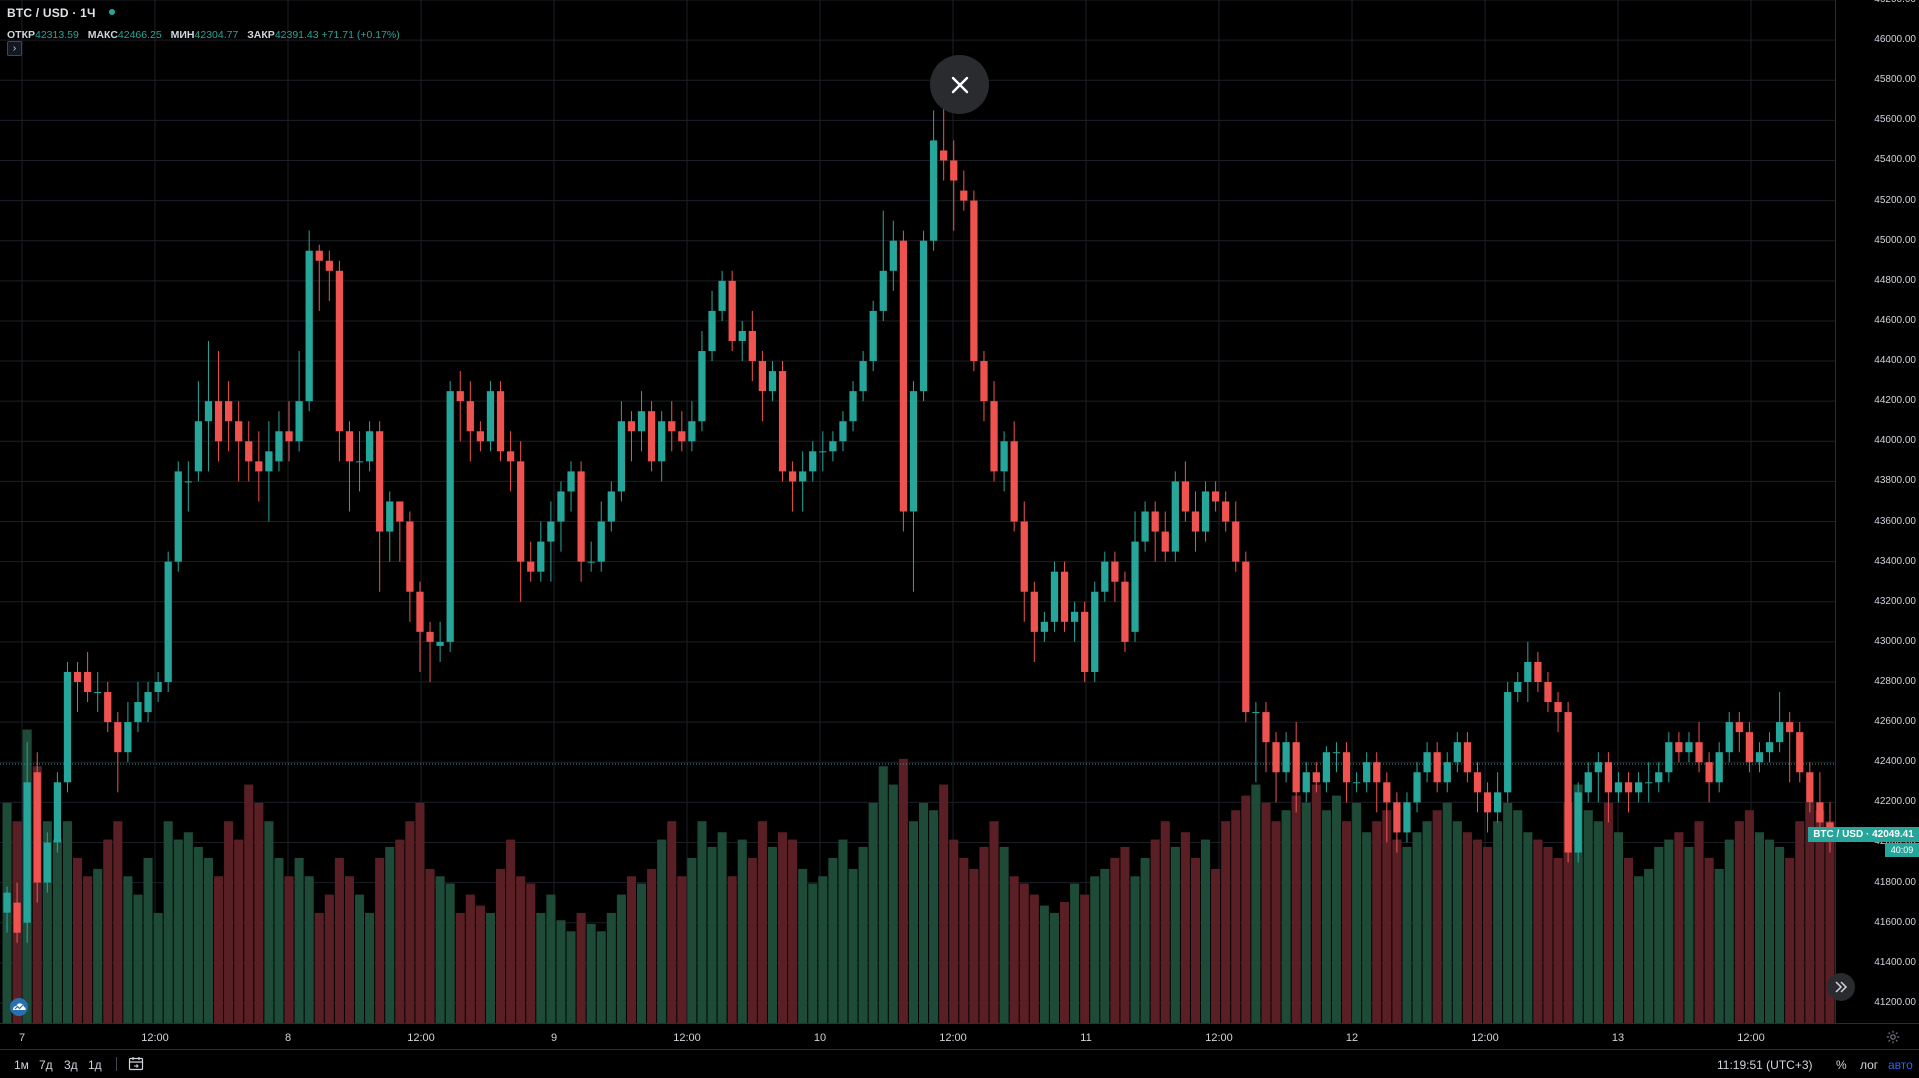 The image size is (1919, 1078). What do you see at coordinates (19, 1006) in the screenshot?
I see `cloud-logo-icon` at bounding box center [19, 1006].